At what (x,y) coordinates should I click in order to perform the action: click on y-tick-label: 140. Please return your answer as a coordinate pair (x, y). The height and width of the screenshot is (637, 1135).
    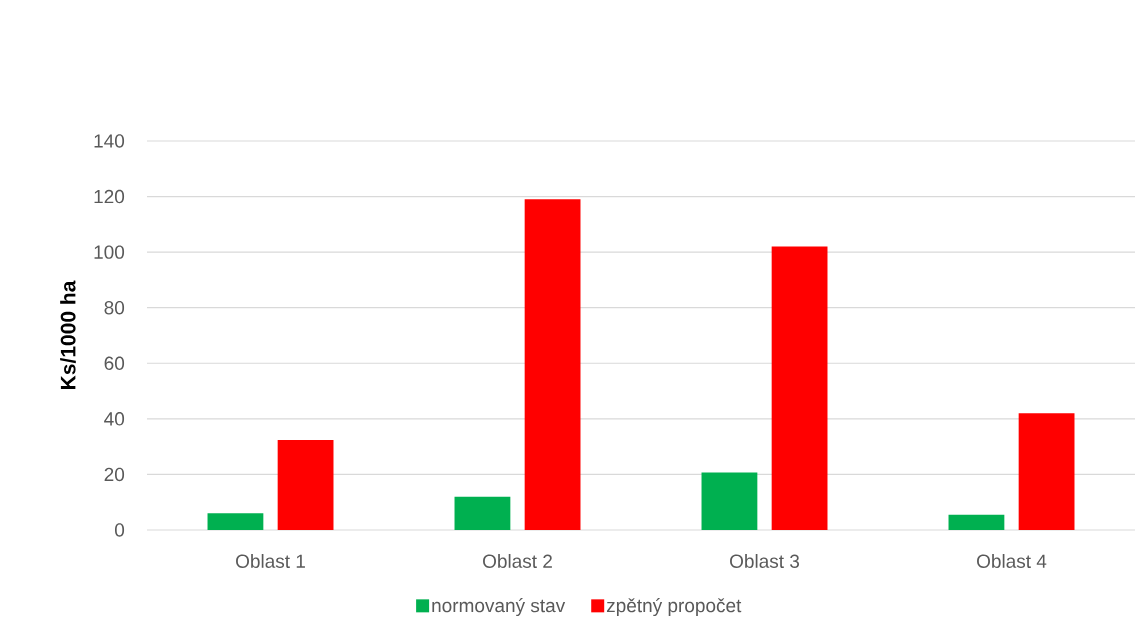
    Looking at the image, I should click on (109, 141).